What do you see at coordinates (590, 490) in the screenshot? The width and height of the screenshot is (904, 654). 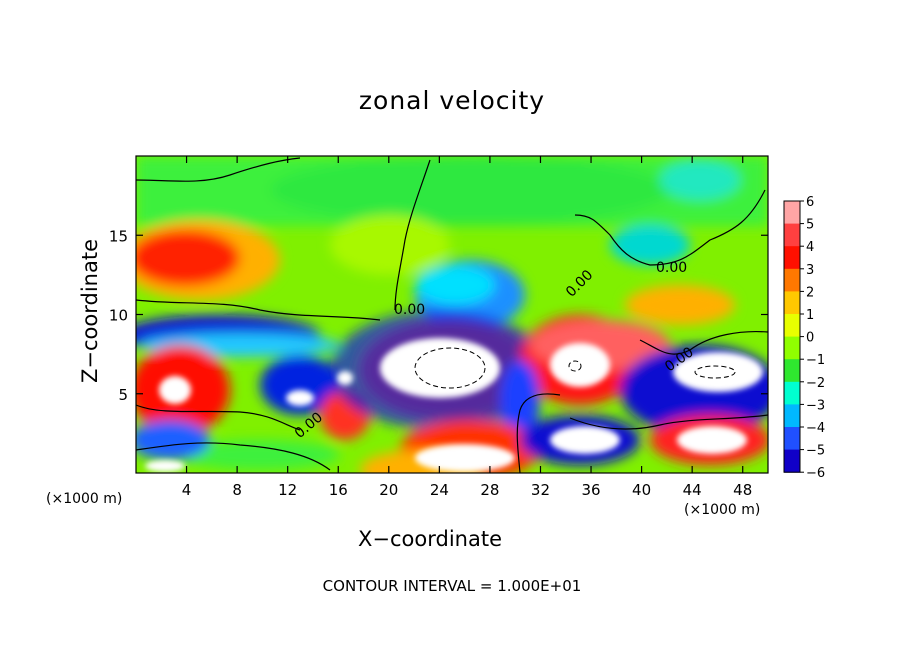 I see `x-tick-label: 36` at bounding box center [590, 490].